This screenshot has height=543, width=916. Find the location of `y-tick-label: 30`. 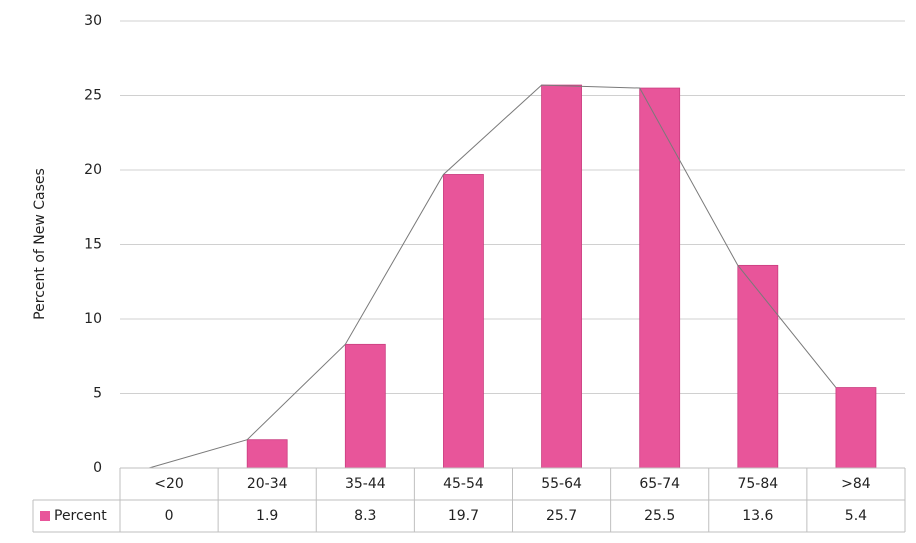

y-tick-label: 30 is located at coordinates (93, 21).